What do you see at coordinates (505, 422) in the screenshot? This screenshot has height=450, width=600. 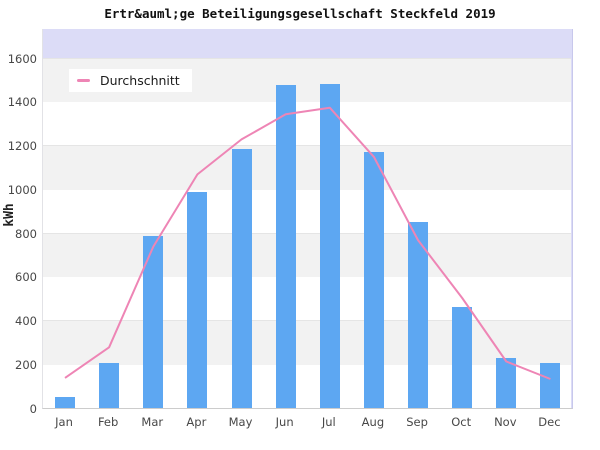 I see `x-tick-label: Nov` at bounding box center [505, 422].